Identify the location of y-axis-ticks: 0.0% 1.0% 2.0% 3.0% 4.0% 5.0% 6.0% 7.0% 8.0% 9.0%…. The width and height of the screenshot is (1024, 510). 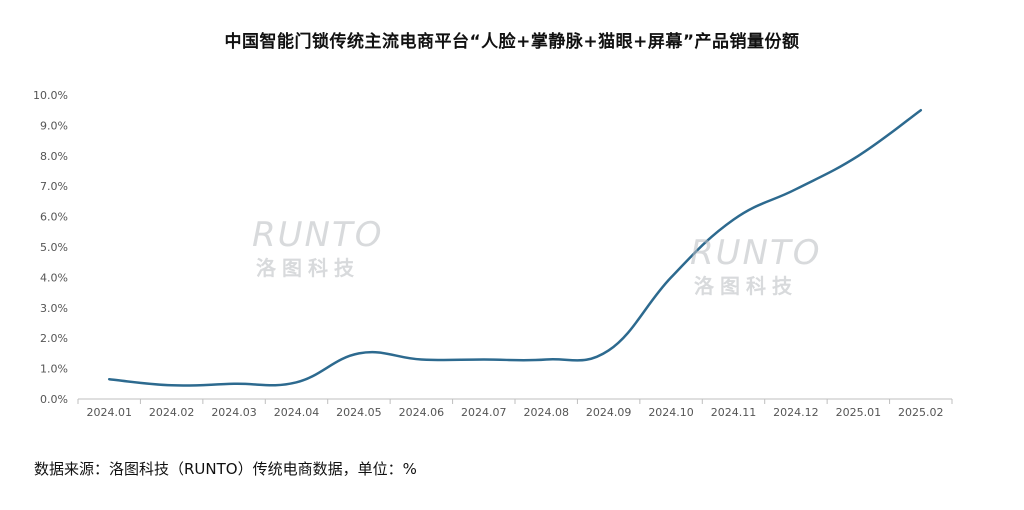
(50, 247).